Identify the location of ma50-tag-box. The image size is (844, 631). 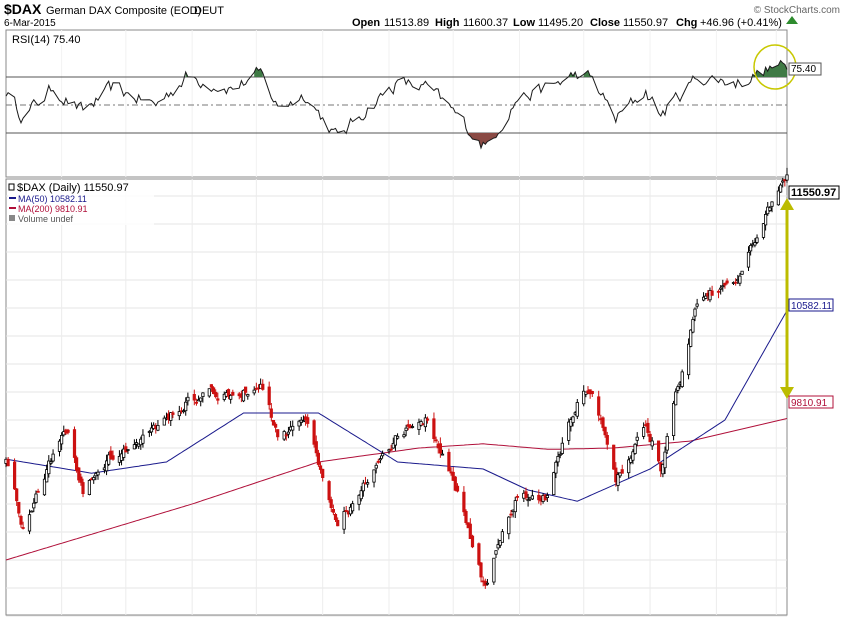
(811, 305).